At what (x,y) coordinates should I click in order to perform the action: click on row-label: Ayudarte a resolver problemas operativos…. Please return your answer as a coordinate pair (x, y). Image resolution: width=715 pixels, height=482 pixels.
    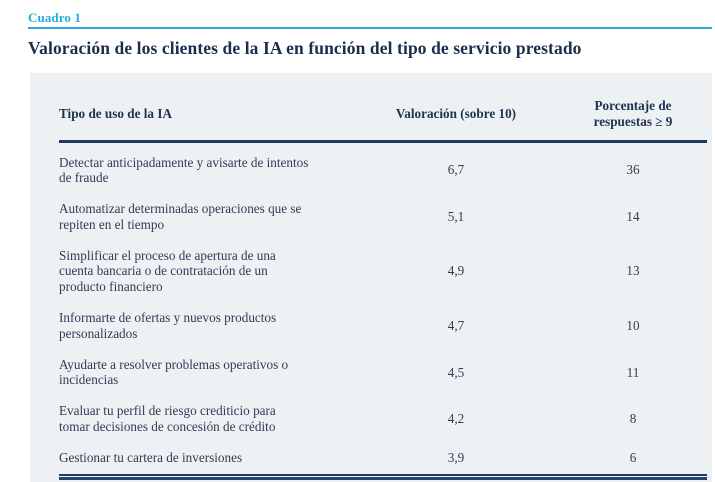
    Looking at the image, I should click on (174, 372).